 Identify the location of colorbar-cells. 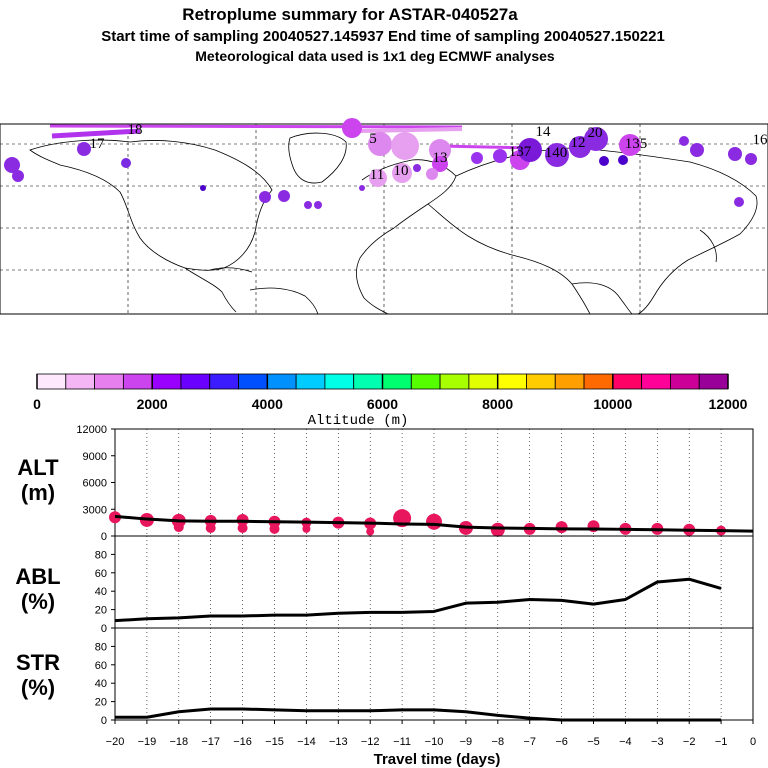
(382, 381).